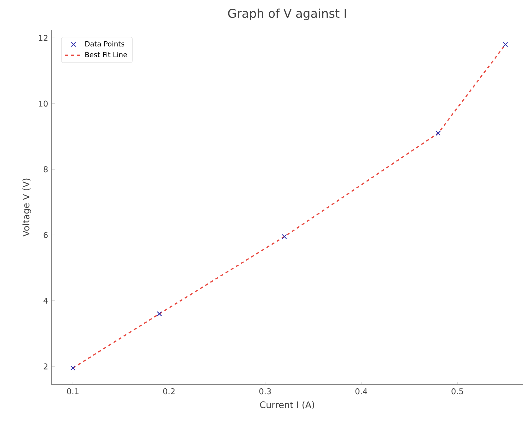 The width and height of the screenshot is (531, 425). Describe the element at coordinates (46, 301) in the screenshot. I see `y-tick-label: 4` at that location.